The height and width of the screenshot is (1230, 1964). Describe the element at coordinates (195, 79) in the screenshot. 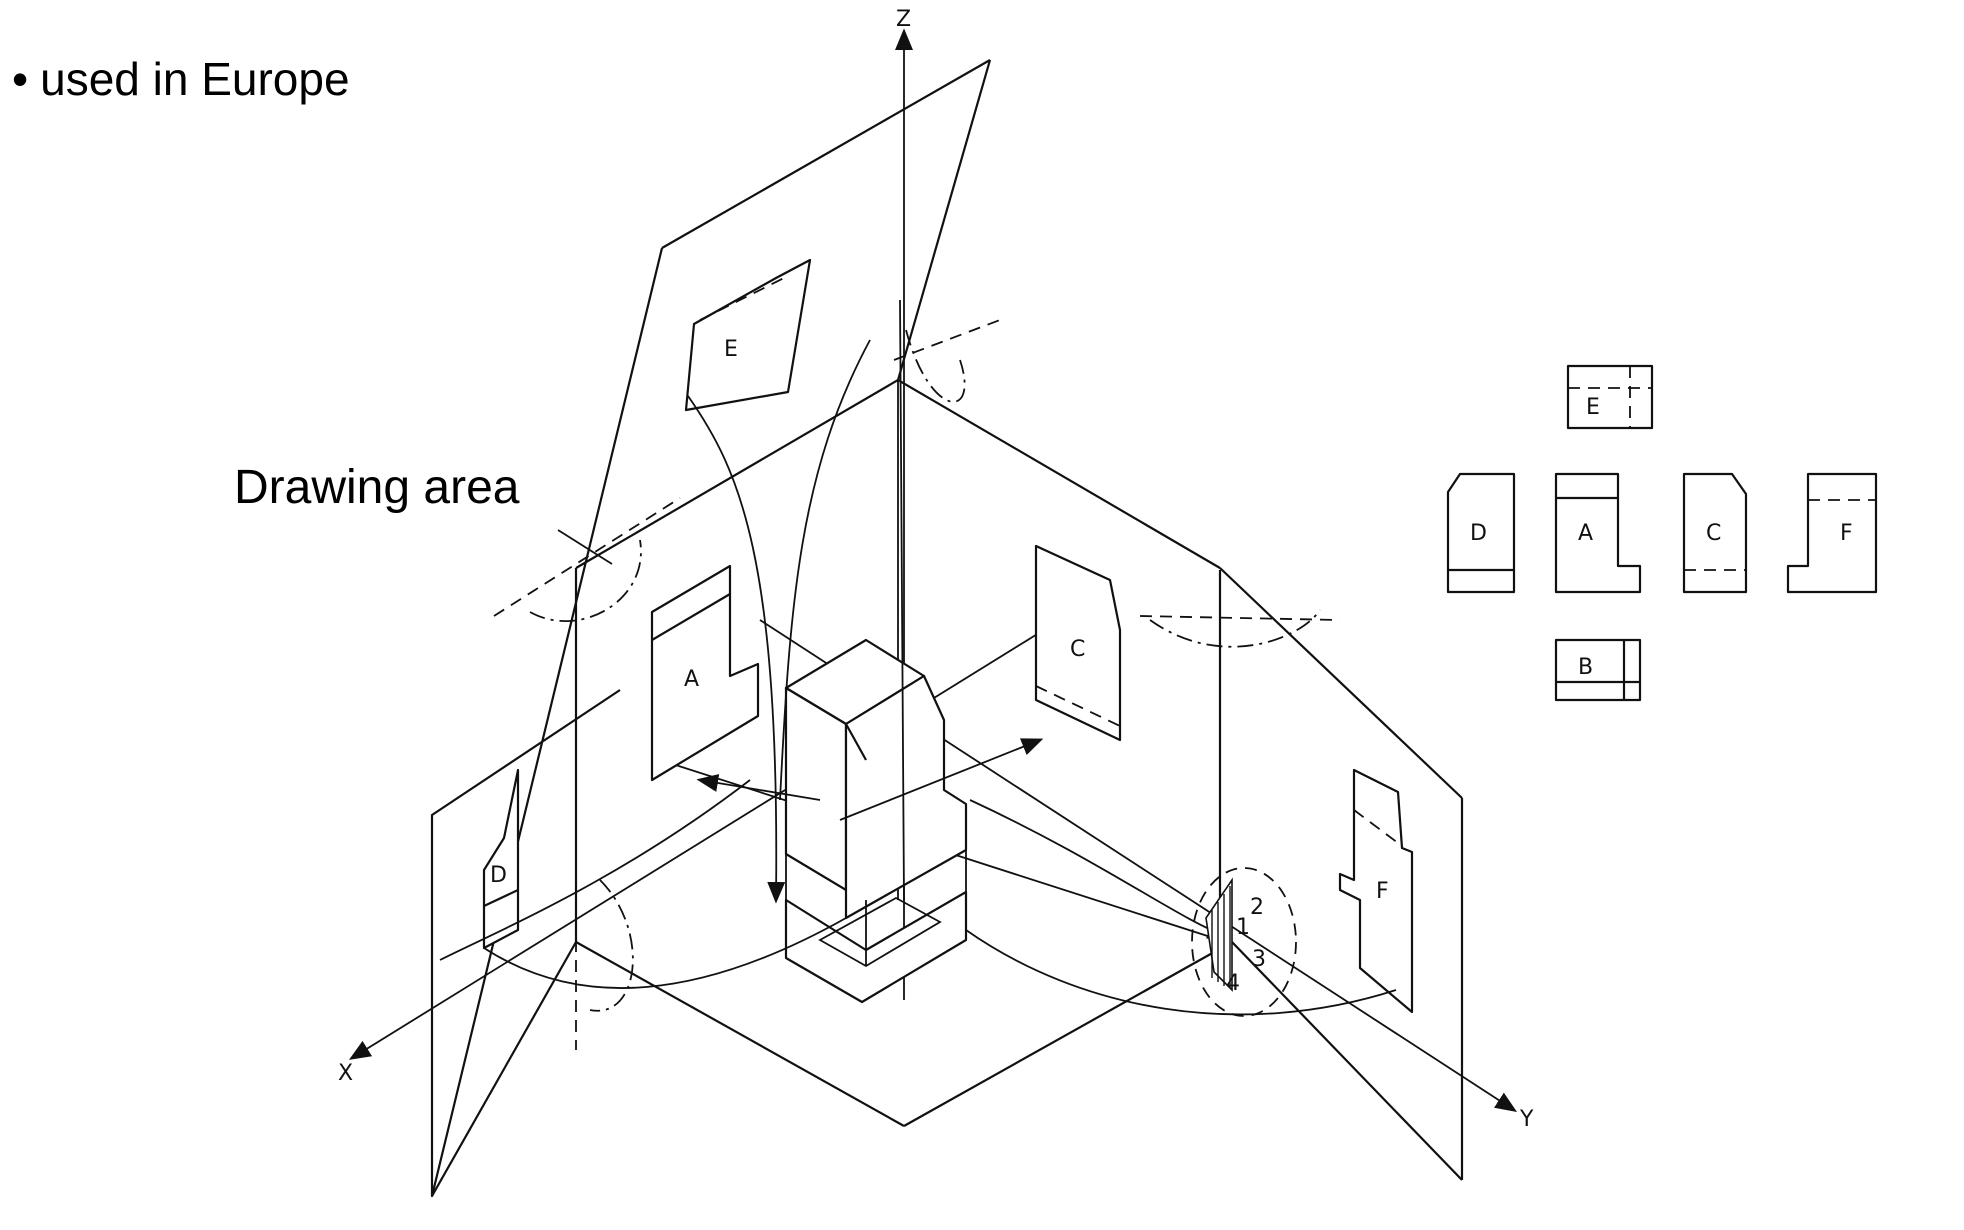

I see `bullet-text: used in Europe` at that location.